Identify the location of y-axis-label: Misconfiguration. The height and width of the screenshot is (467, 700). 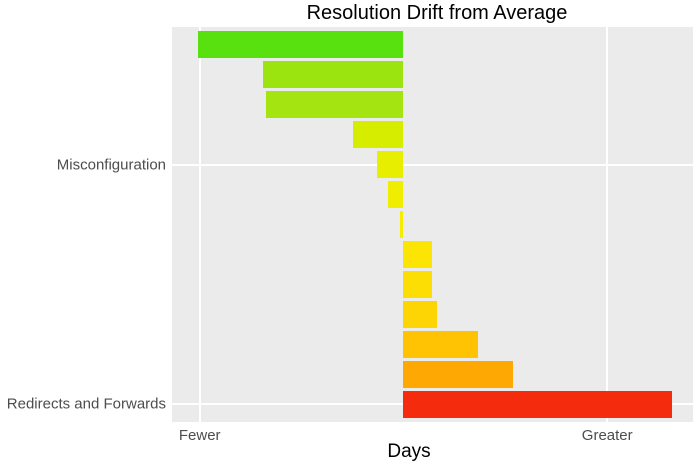
(111, 165).